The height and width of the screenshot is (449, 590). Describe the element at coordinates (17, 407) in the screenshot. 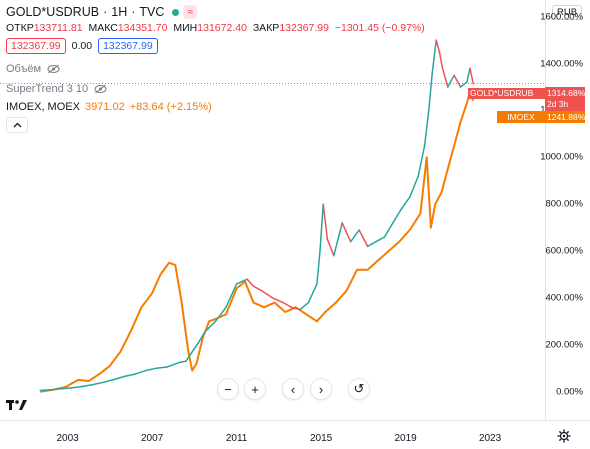

I see `tradingview-logo` at that location.